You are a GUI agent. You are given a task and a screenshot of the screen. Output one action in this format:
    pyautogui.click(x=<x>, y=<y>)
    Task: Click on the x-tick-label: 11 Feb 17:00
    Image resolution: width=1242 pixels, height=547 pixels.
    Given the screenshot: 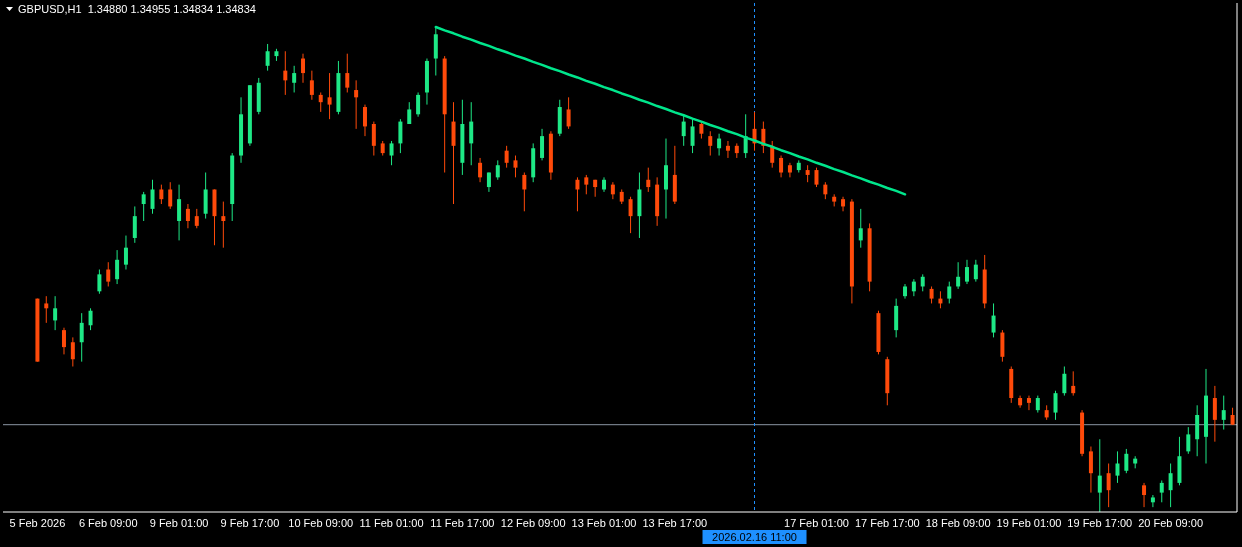 What is the action you would take?
    pyautogui.click(x=462, y=523)
    